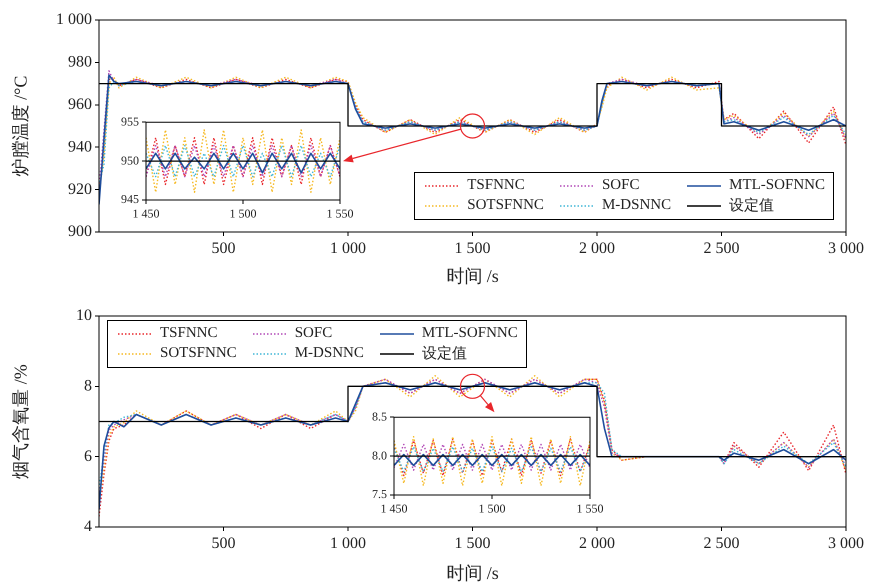 The height and width of the screenshot is (587, 872). What do you see at coordinates (84, 315) in the screenshot?
I see `y-tick-label: 10` at bounding box center [84, 315].